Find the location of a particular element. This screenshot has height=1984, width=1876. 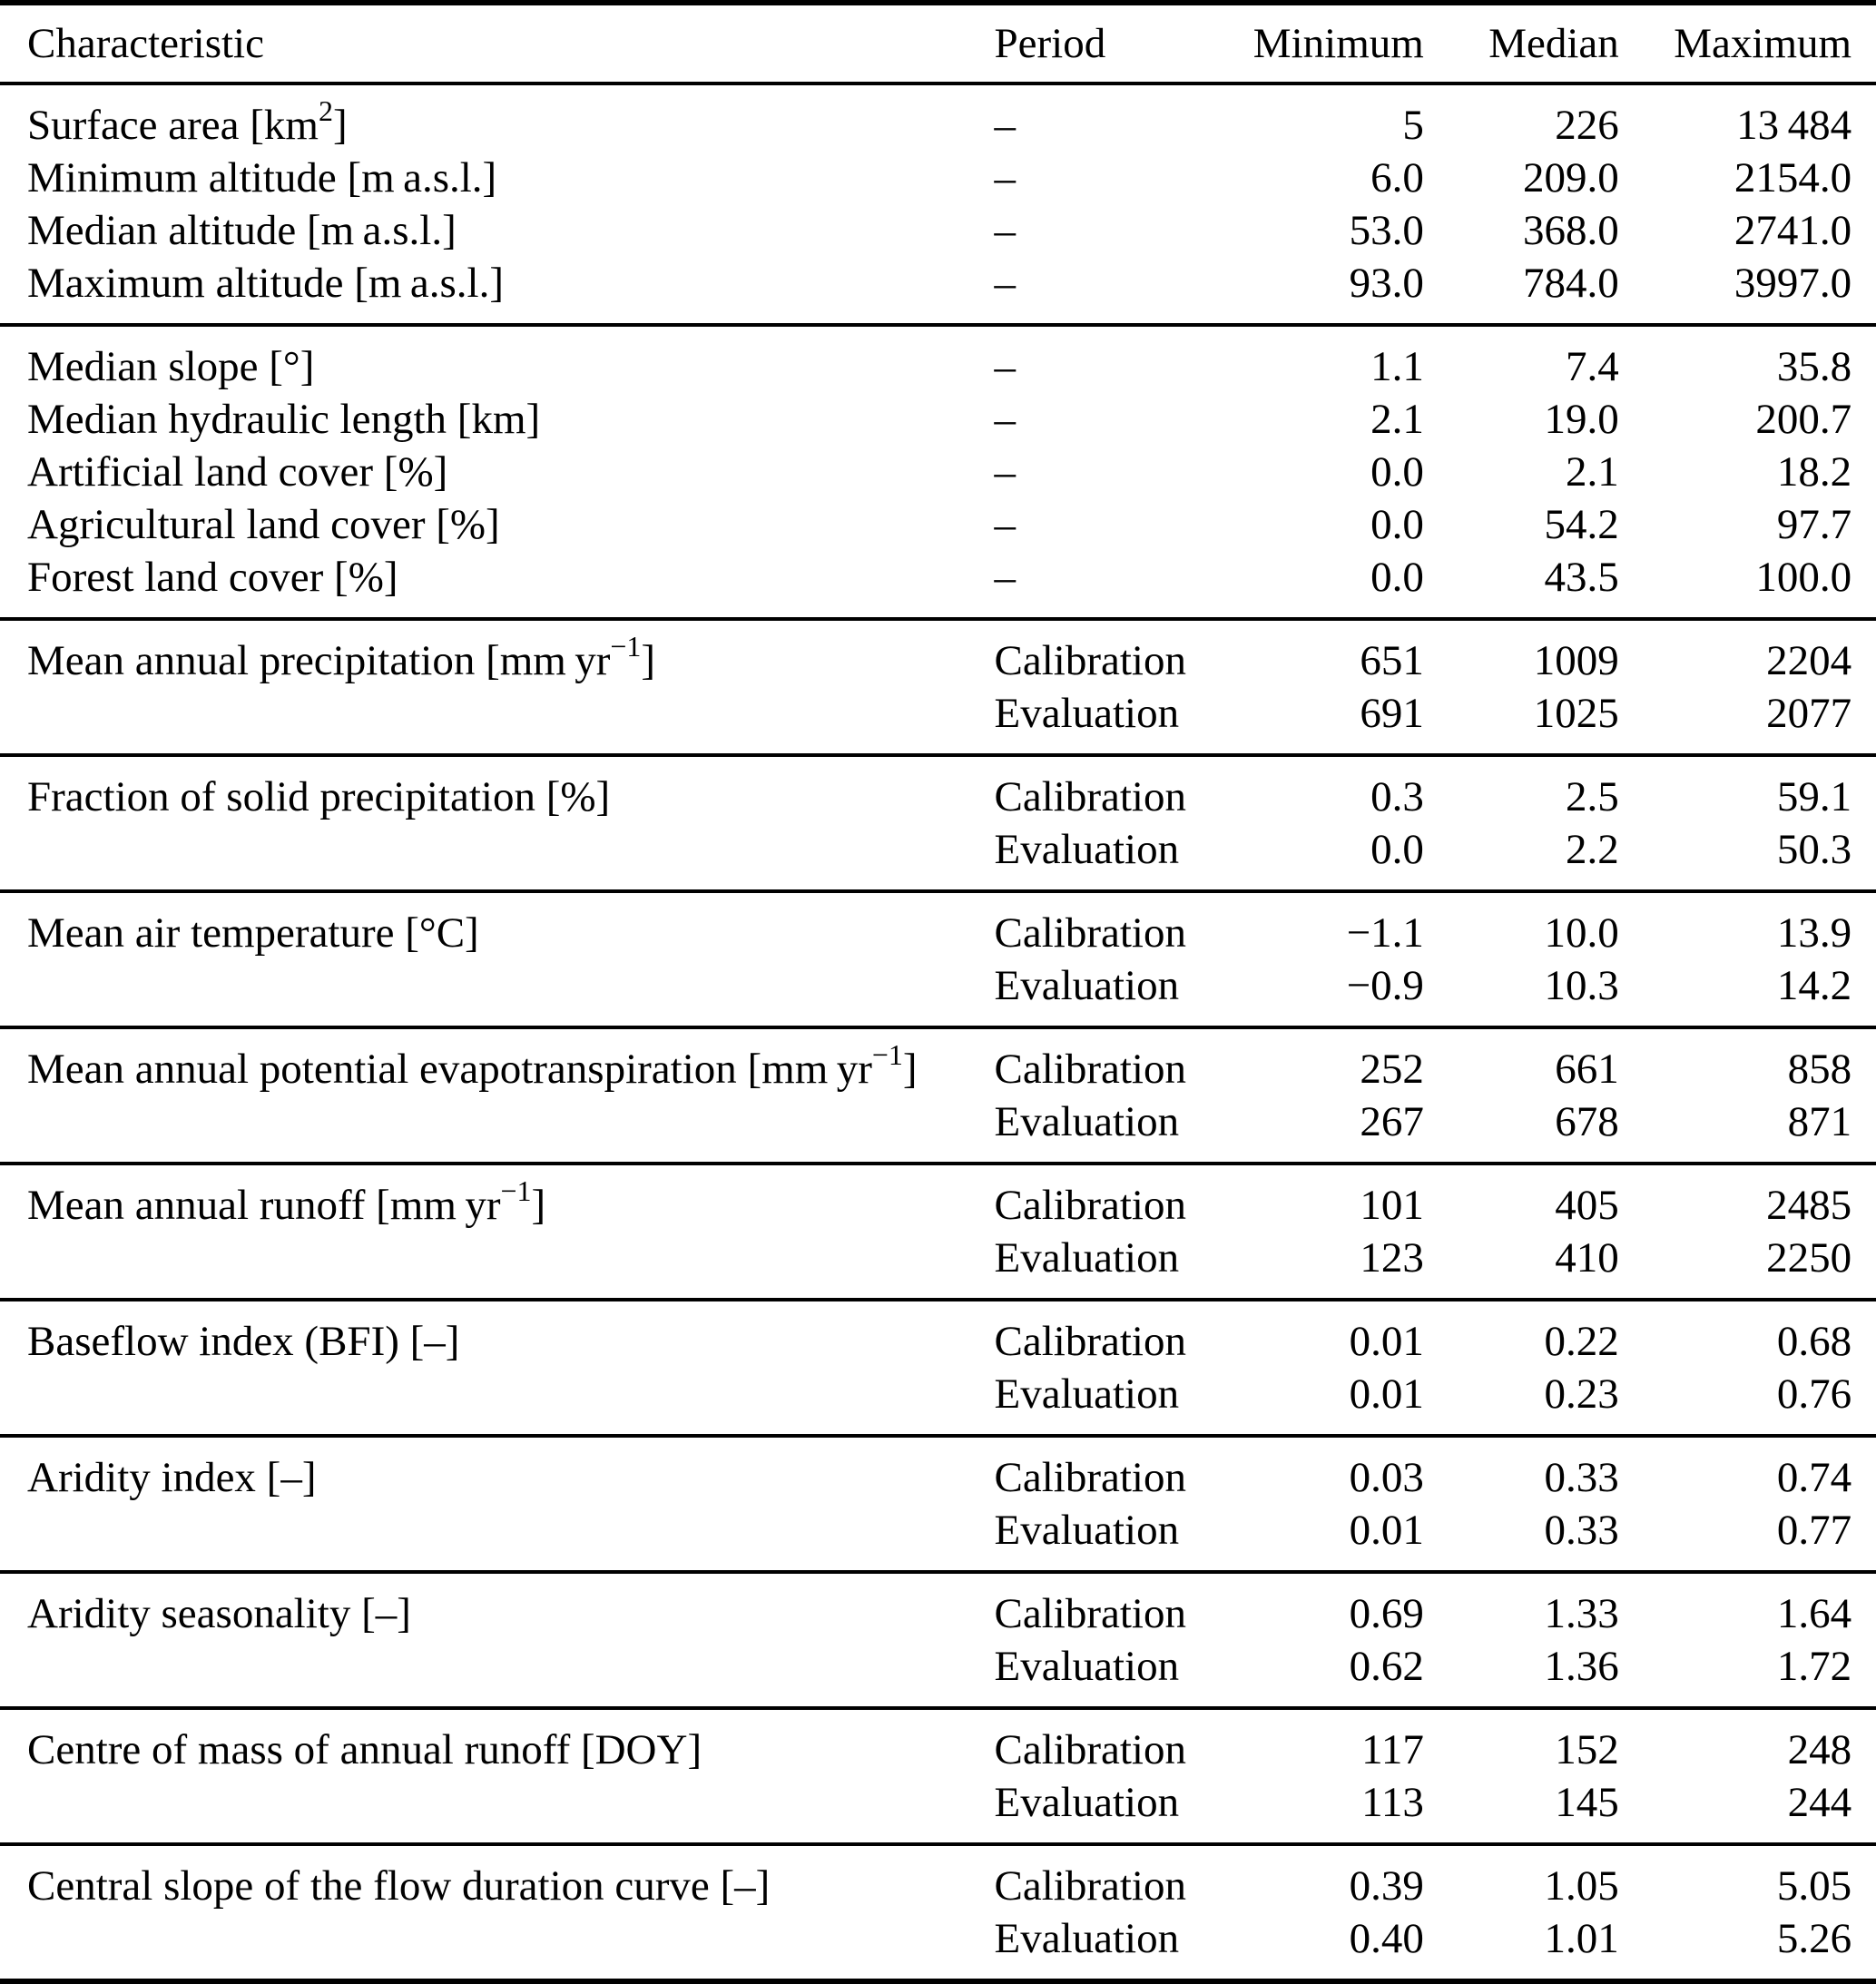

median-cell: 784.0 is located at coordinates (1571, 283).